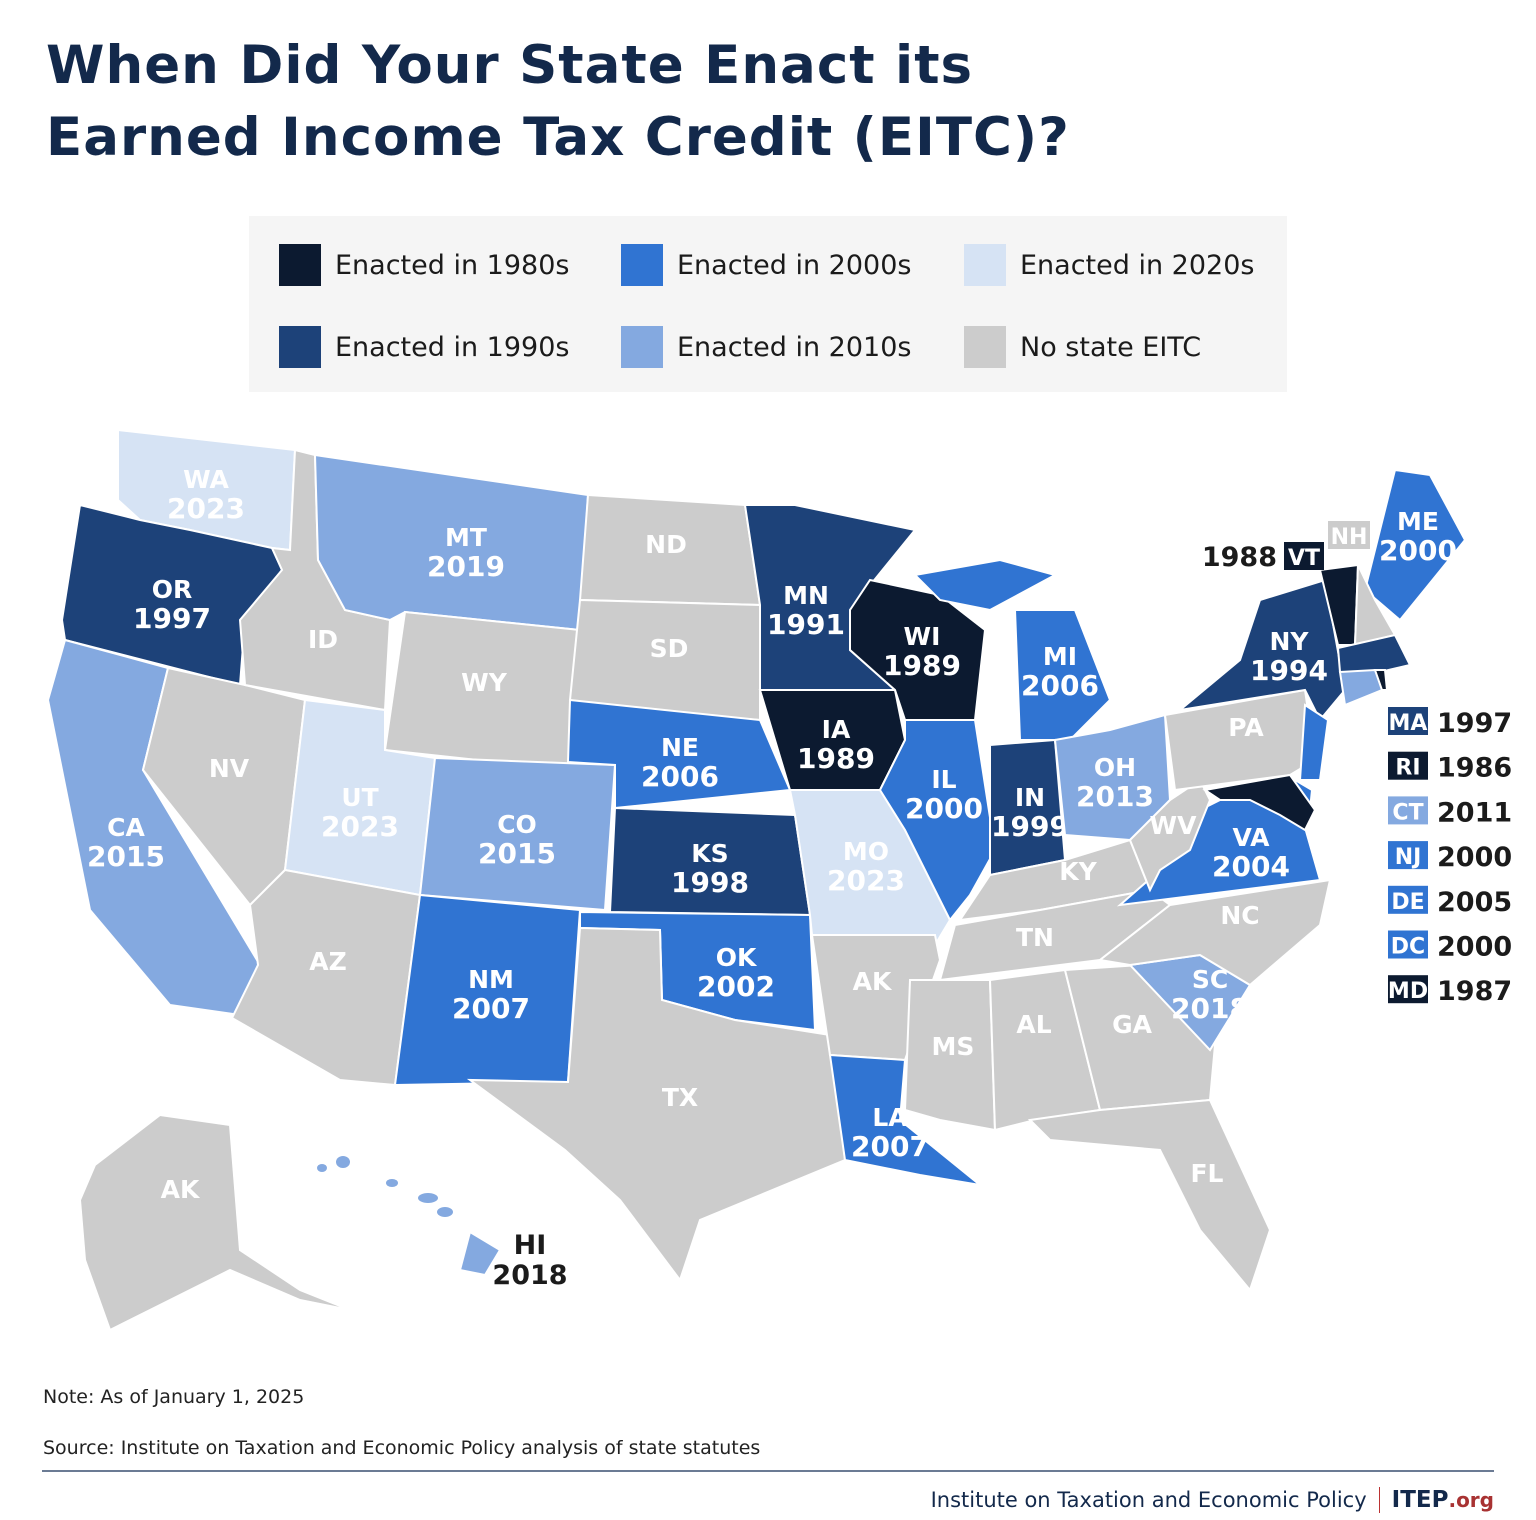 The height and width of the screenshot is (1520, 1536). I want to click on state-ct, so click(1361, 687).